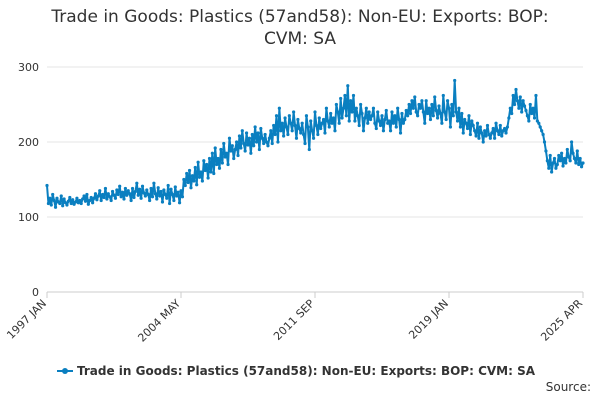 This screenshot has width=600, height=400. What do you see at coordinates (294, 320) in the screenshot?
I see `x-tick-label: 2011 SEP` at bounding box center [294, 320].